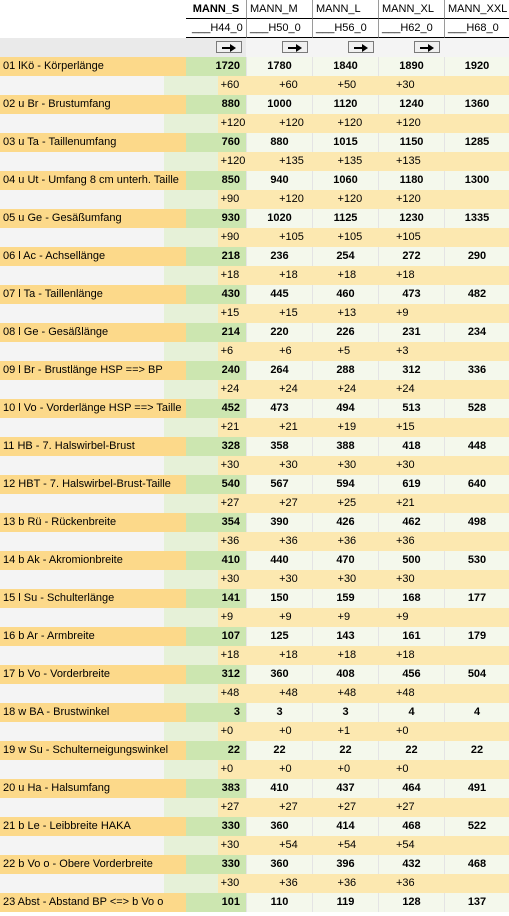 Image resolution: width=509 pixels, height=916 pixels. I want to click on size-value-cell: 143, so click(345, 636).